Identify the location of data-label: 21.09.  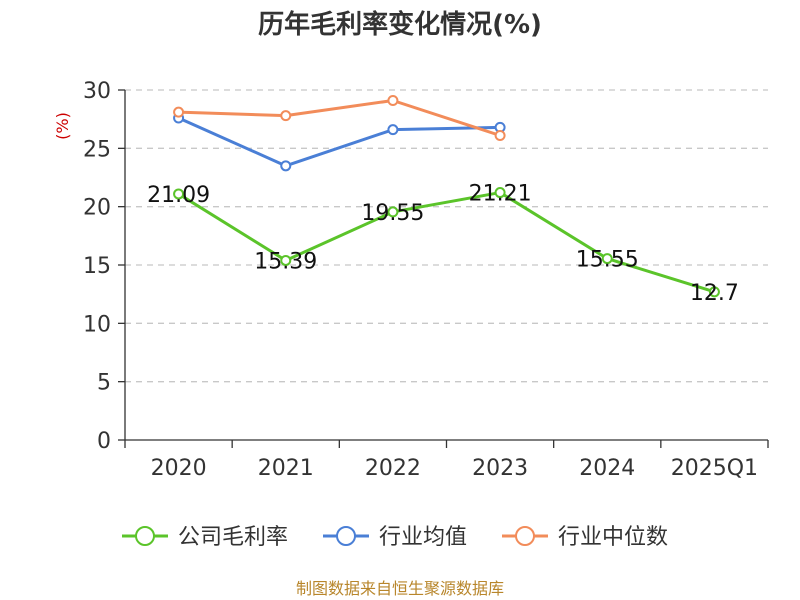
(178, 195).